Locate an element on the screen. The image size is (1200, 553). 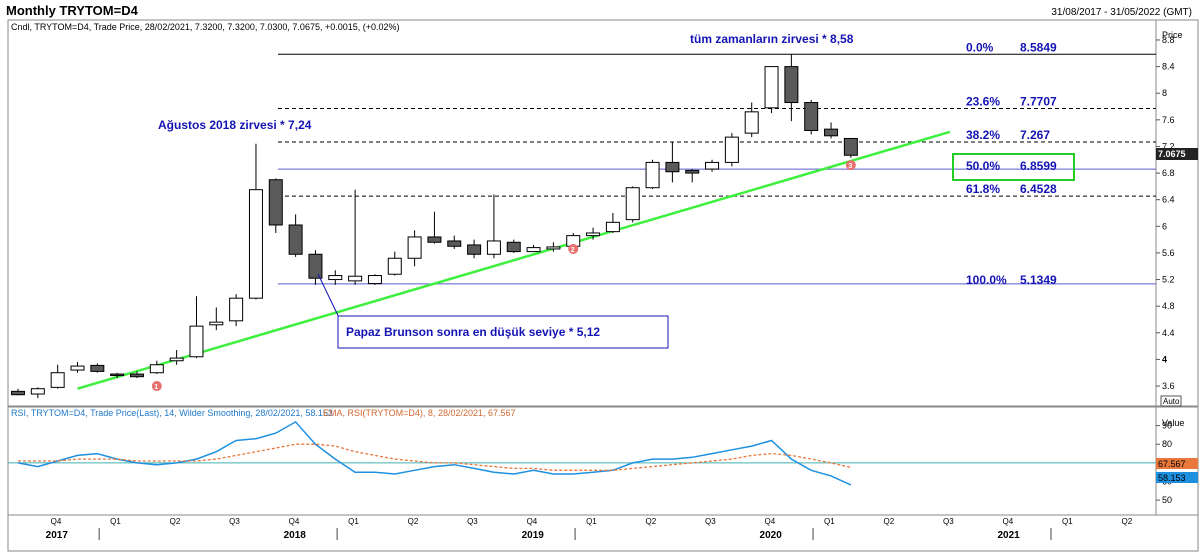
rsi-tick-label: 90 is located at coordinates (1167, 426).